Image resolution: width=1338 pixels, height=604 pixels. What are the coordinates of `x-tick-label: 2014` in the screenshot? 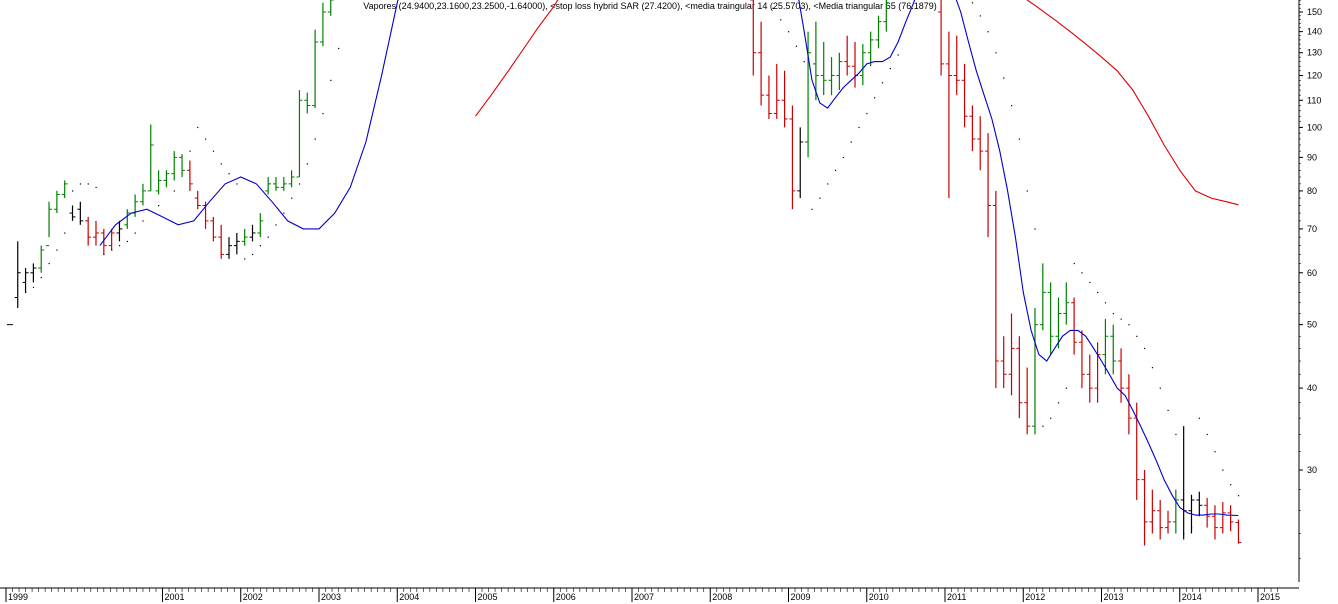 It's located at (1192, 597).